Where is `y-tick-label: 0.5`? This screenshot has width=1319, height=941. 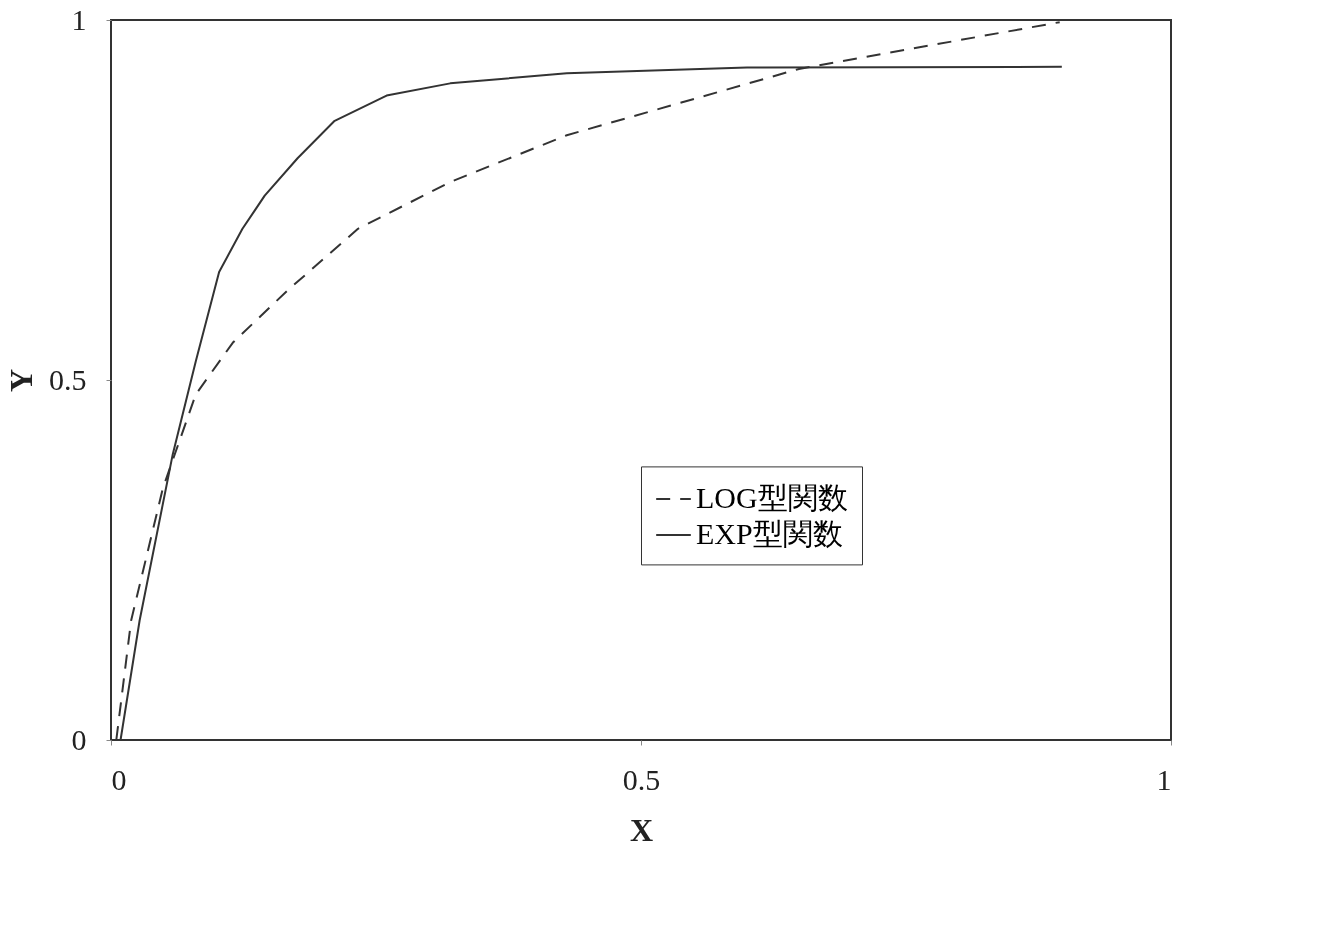 y-tick-label: 0.5 is located at coordinates (68, 379).